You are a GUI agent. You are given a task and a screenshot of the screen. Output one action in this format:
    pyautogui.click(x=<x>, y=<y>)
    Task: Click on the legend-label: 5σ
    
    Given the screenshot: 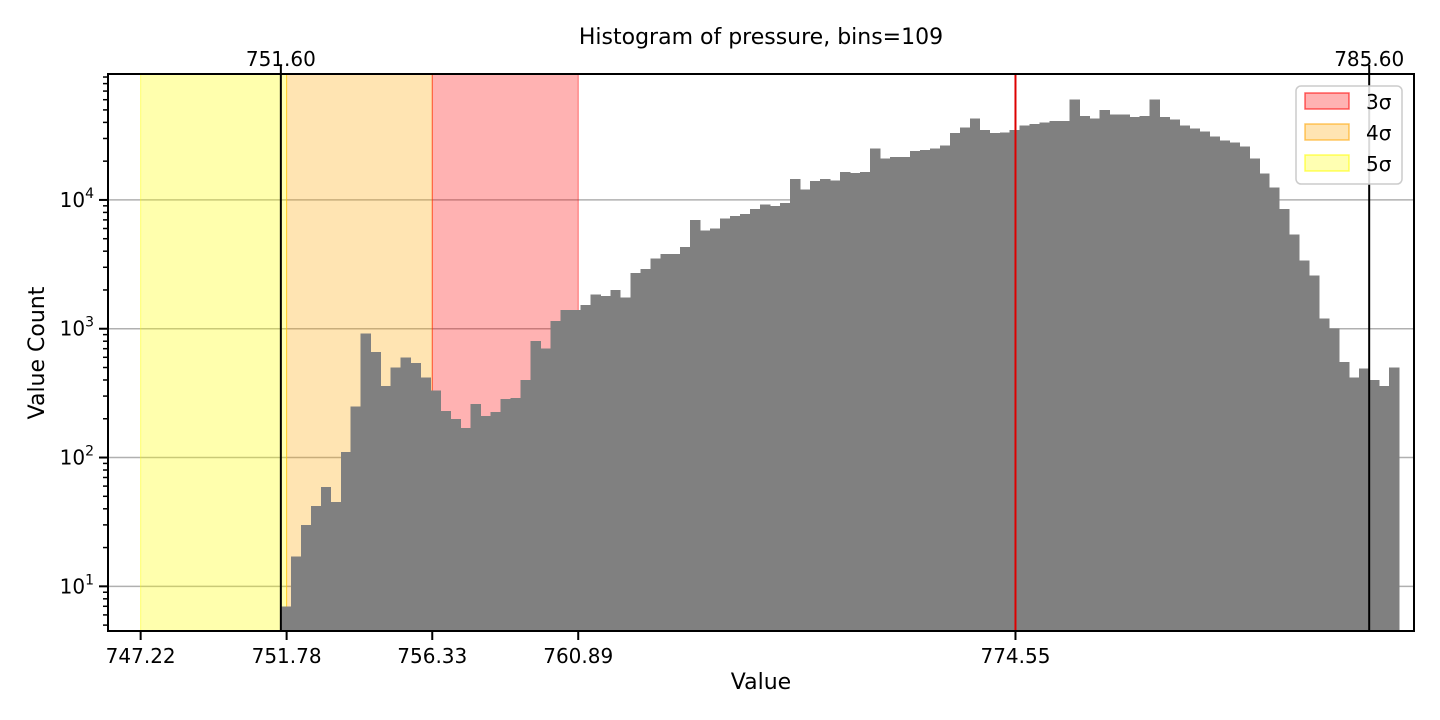 What is the action you would take?
    pyautogui.click(x=1379, y=164)
    